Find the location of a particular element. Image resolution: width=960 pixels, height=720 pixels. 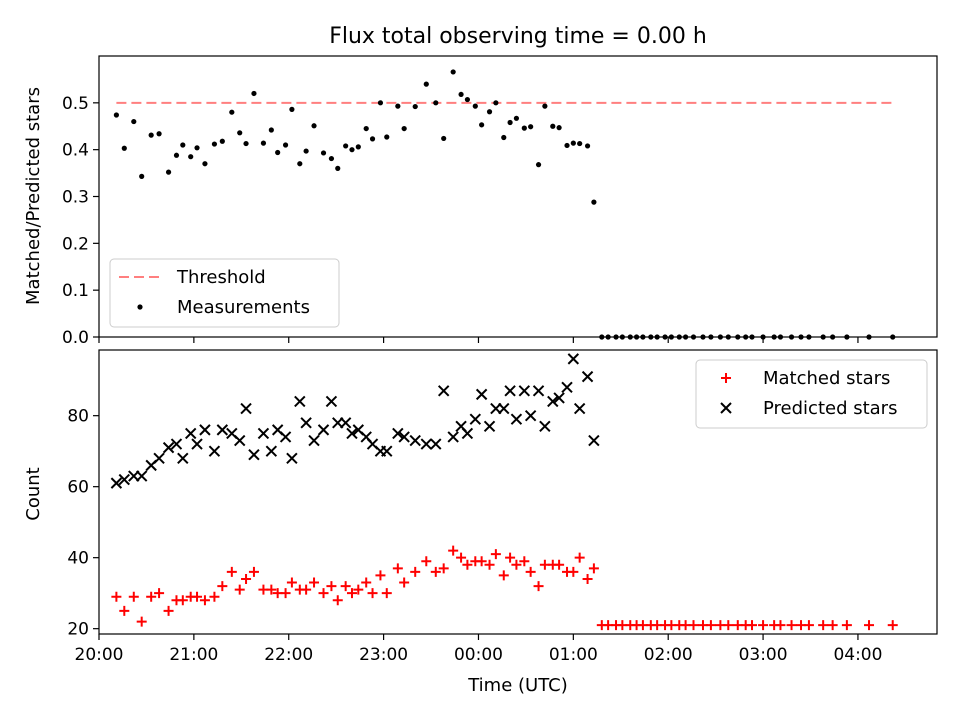

legend-box is located at coordinates (224, 293).